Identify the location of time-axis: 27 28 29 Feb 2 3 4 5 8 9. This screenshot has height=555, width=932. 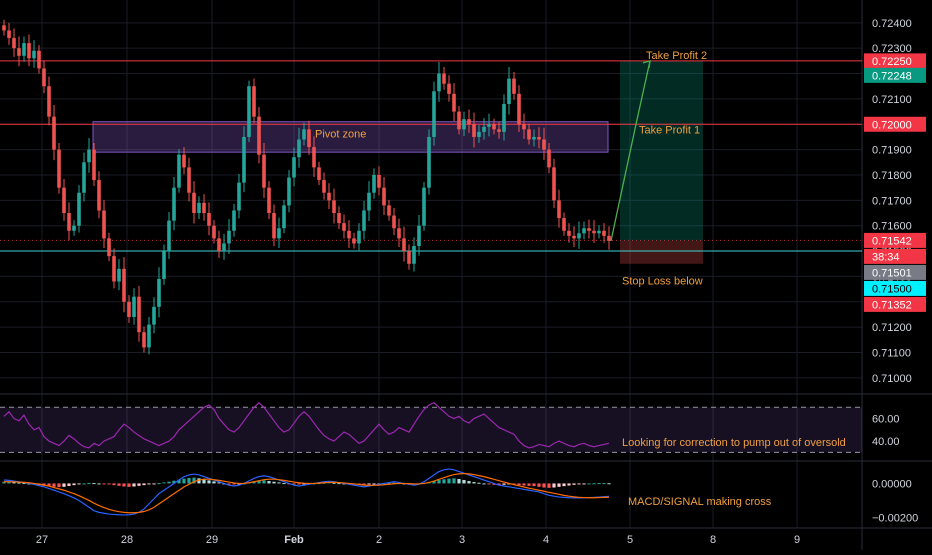
(418, 540).